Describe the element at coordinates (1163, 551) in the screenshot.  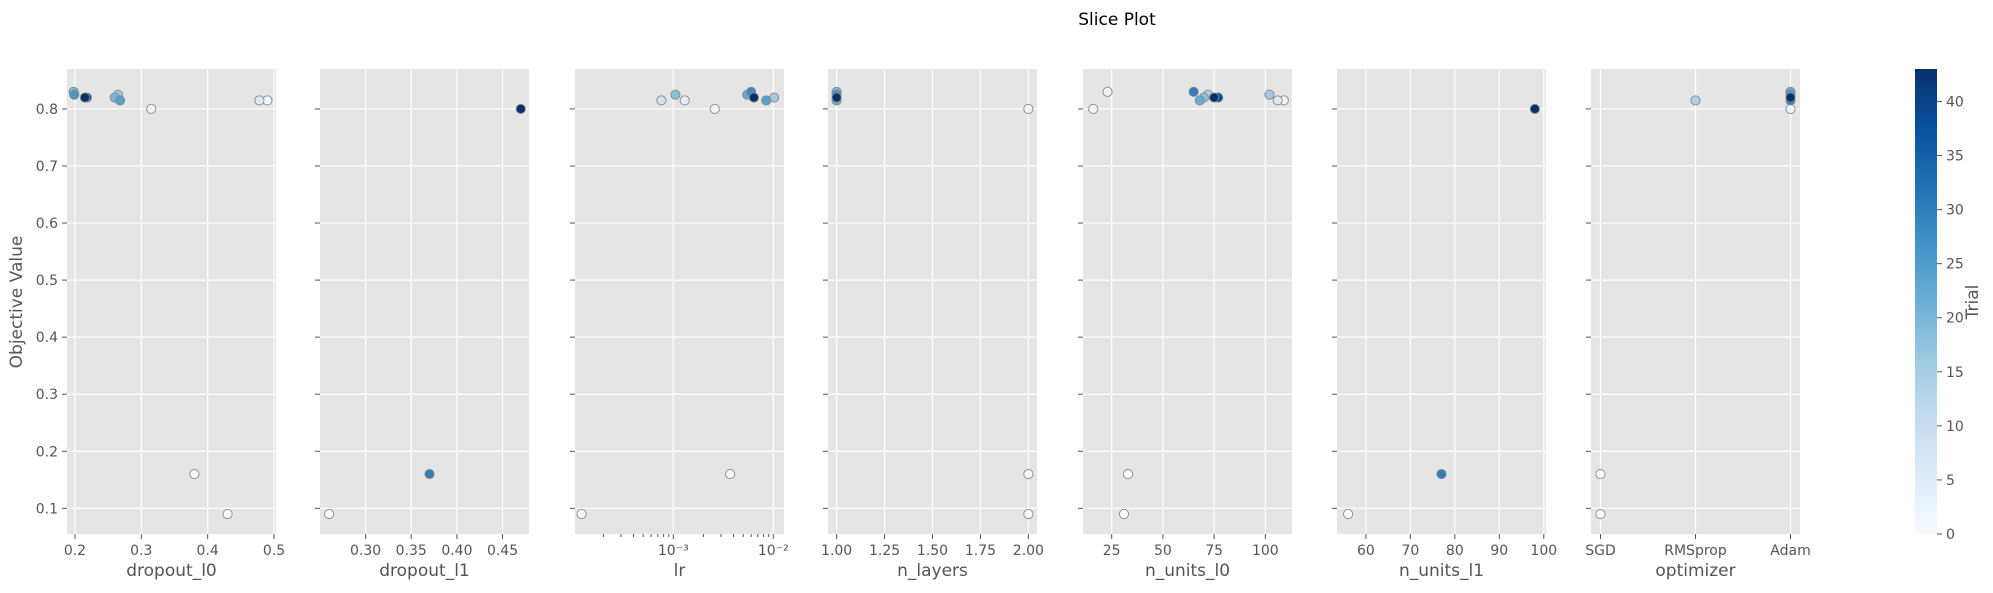
I see `x-tick-label: 50` at that location.